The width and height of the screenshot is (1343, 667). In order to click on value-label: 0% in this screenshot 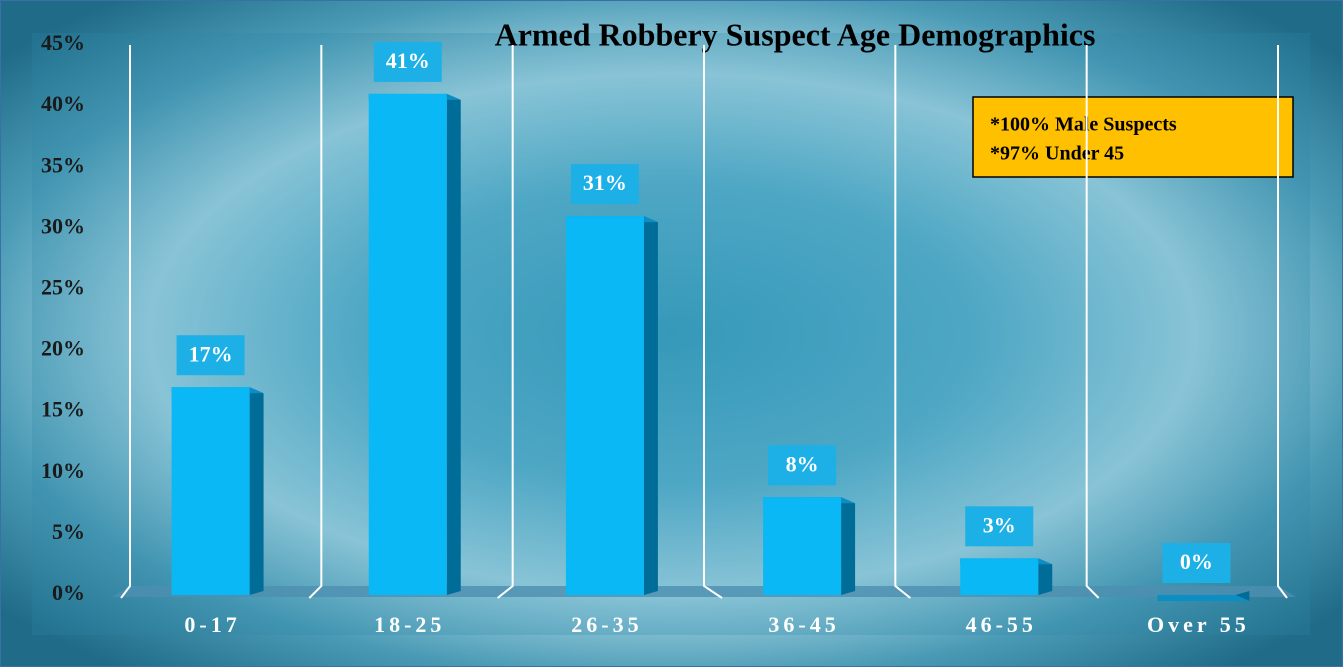, I will do `click(1196, 561)`.